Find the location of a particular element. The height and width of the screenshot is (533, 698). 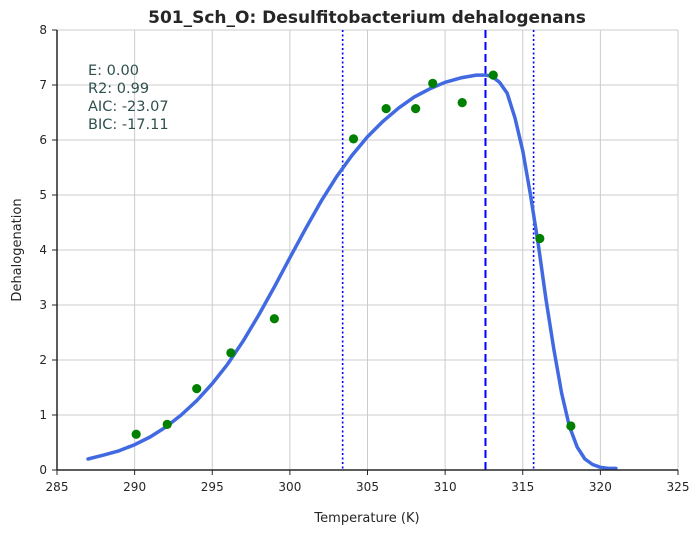

y-tick-label: 0 is located at coordinates (43, 470).